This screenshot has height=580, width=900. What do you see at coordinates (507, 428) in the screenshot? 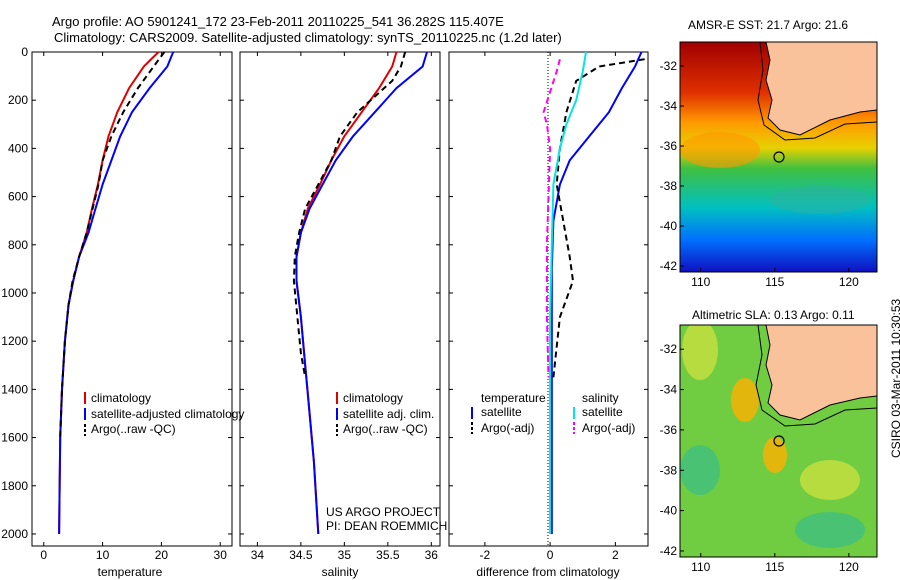
I see `legend-temp-argo-label: Argo(-adj)` at bounding box center [507, 428].